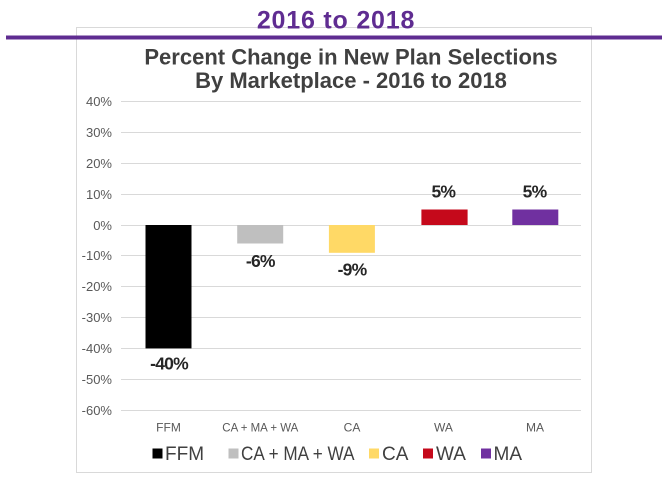 The image size is (668, 495). I want to click on svg-text: -50%, so click(97, 379).